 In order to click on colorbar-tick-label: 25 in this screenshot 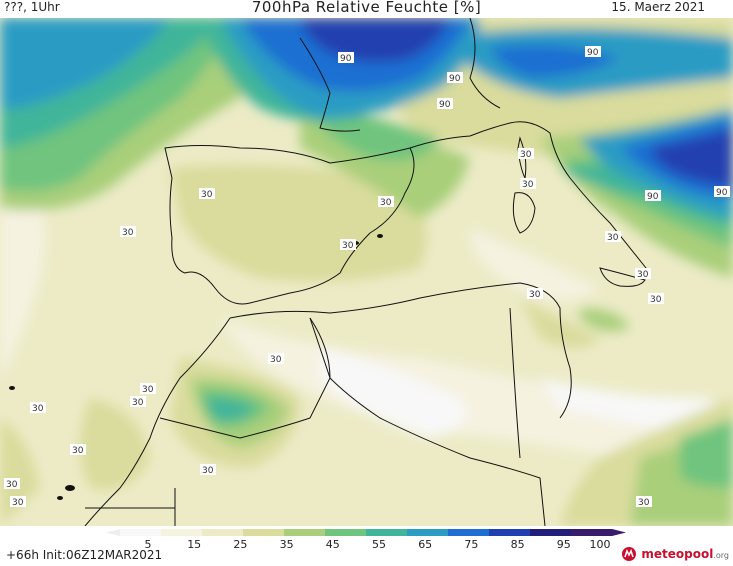, I will do `click(240, 543)`.